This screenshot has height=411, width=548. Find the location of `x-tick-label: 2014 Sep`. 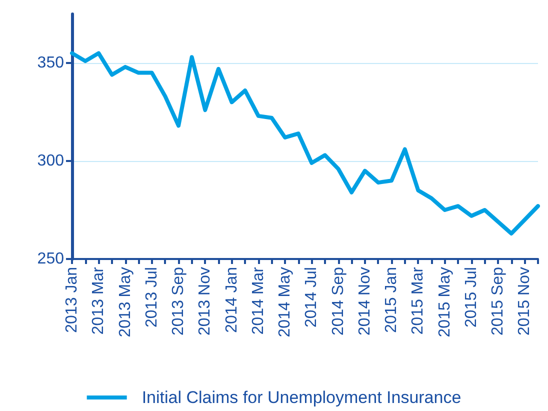

x-tick-label: 2014 Sep is located at coordinates (338, 301).